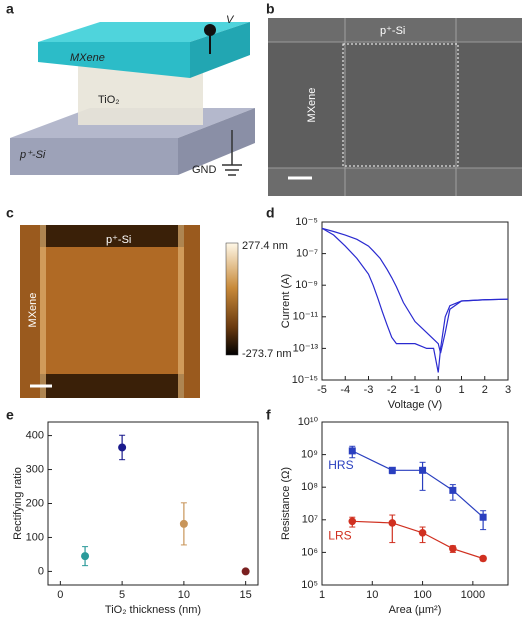 Image resolution: width=524 pixels, height=623 pixels. I want to click on y-tick-label: 10⁻¹¹, so click(306, 317).